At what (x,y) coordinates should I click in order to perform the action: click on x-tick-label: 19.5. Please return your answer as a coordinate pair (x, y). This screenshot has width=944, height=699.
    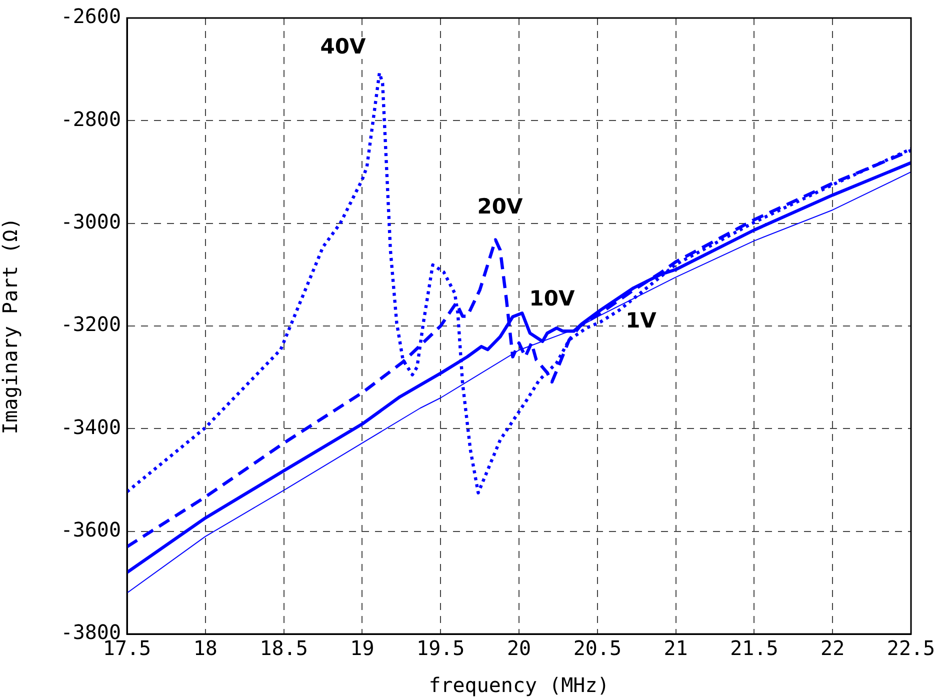
    Looking at the image, I should click on (440, 648).